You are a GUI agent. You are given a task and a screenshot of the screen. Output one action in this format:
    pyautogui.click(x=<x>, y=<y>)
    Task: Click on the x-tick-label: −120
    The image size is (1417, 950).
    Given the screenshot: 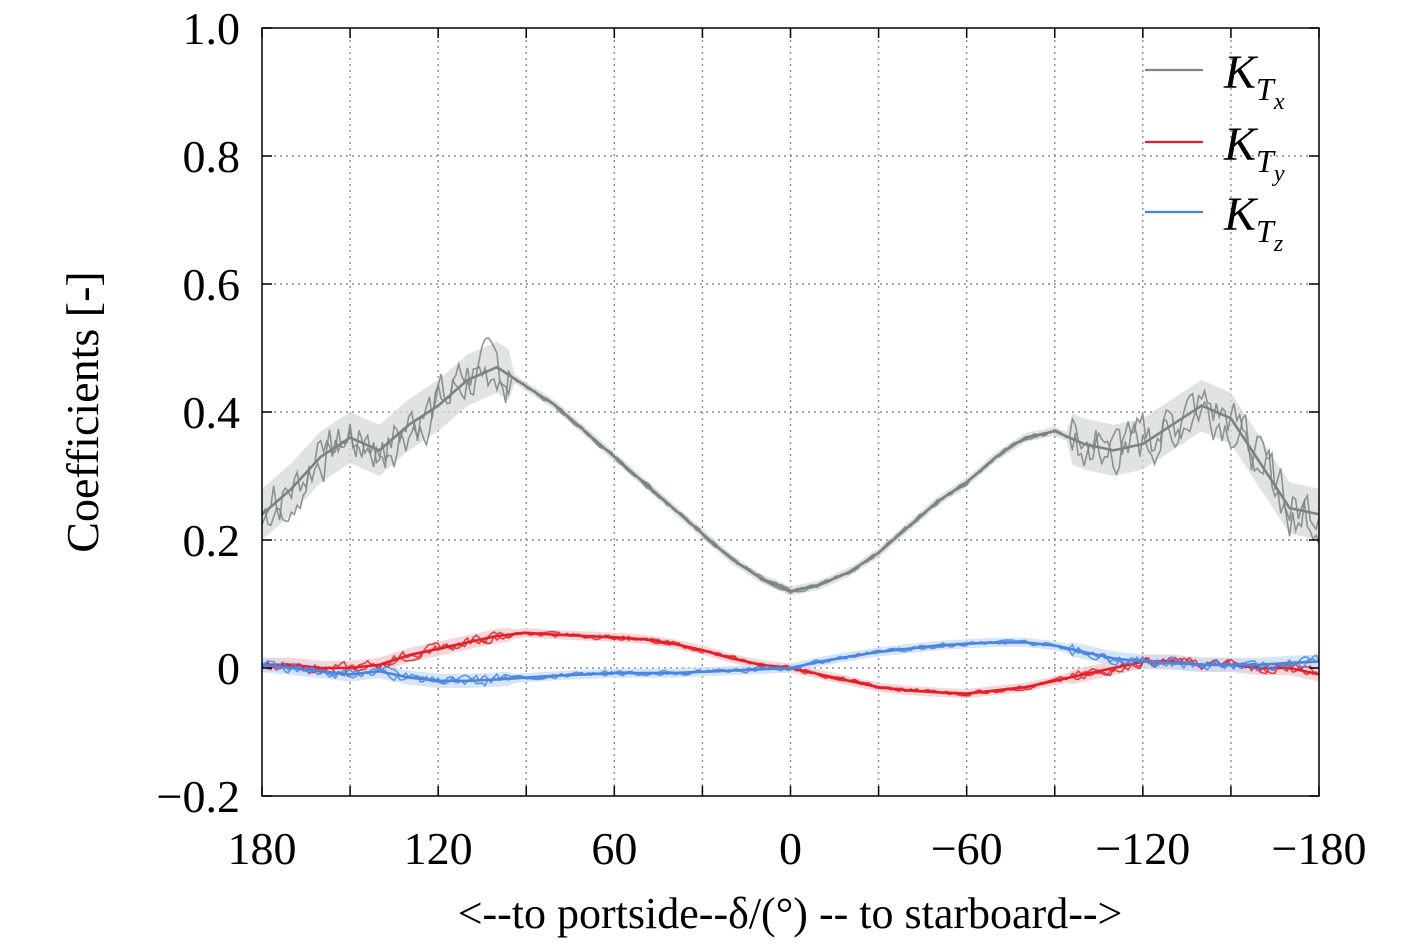 What is the action you would take?
    pyautogui.click(x=1142, y=848)
    